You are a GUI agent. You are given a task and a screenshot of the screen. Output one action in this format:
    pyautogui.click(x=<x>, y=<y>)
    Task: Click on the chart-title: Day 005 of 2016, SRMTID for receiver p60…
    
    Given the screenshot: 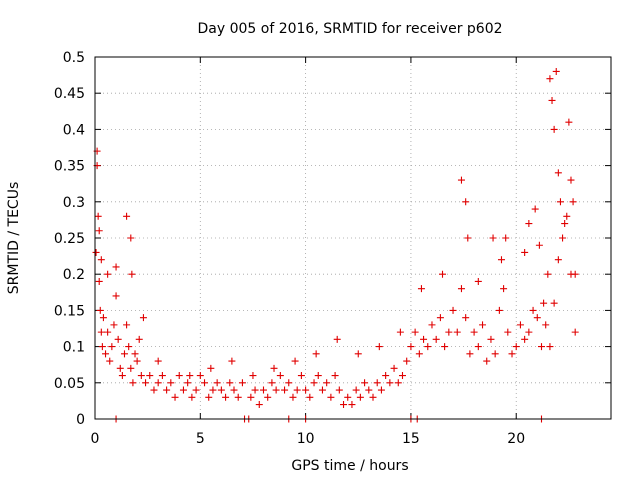 What is the action you would take?
    pyautogui.click(x=349, y=29)
    